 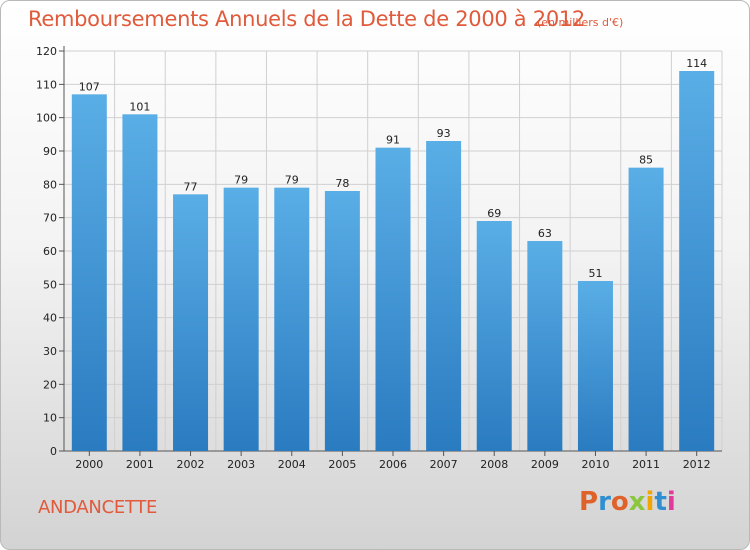 I want to click on y-tick-label: 30, so click(x=50, y=351).